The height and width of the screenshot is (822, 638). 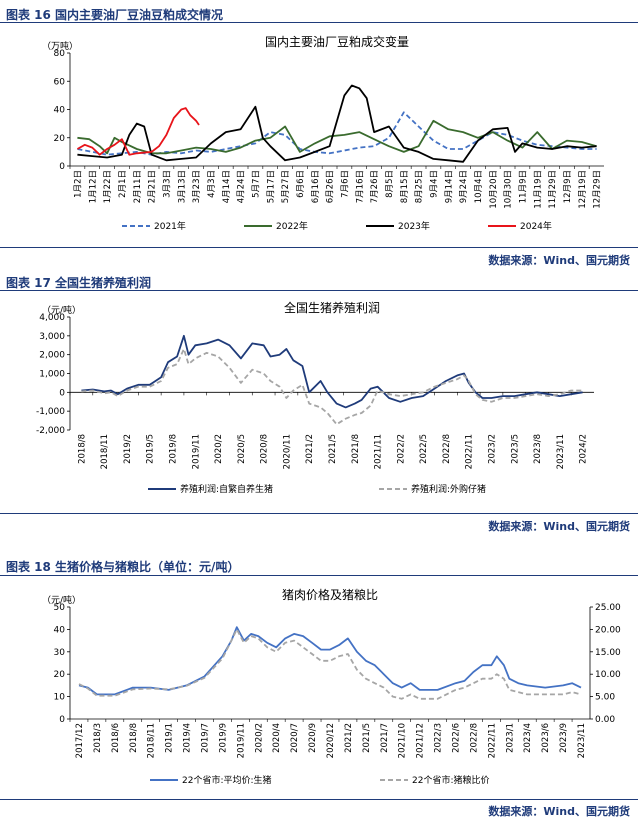 I want to click on x-tick-label: 2023/8, so click(x=538, y=449).